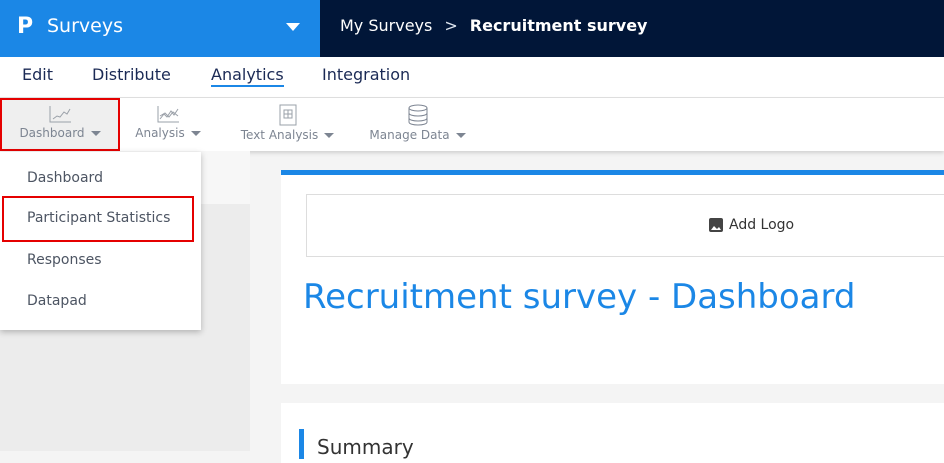 This screenshot has height=463, width=944. I want to click on tab-analytics: Analytics, so click(247, 76).